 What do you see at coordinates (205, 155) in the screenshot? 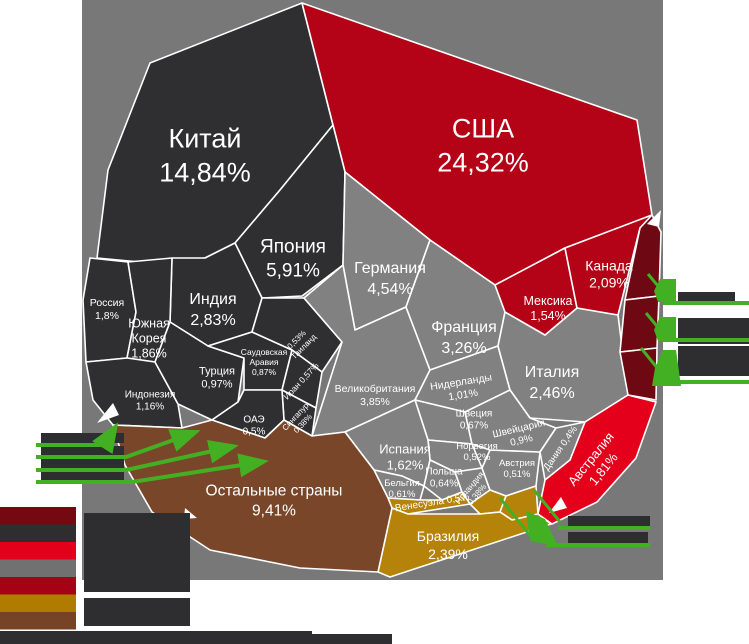
I see `cell-label-china: Китай 14,84%` at bounding box center [205, 155].